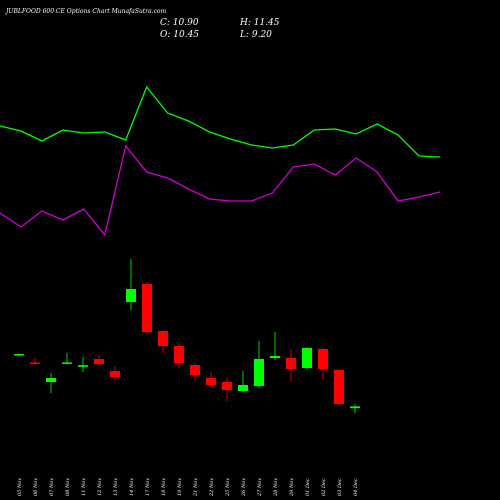 Image resolution: width=500 pixels, height=500 pixels. I want to click on x-tick-label: 03 Dec, so click(340, 487).